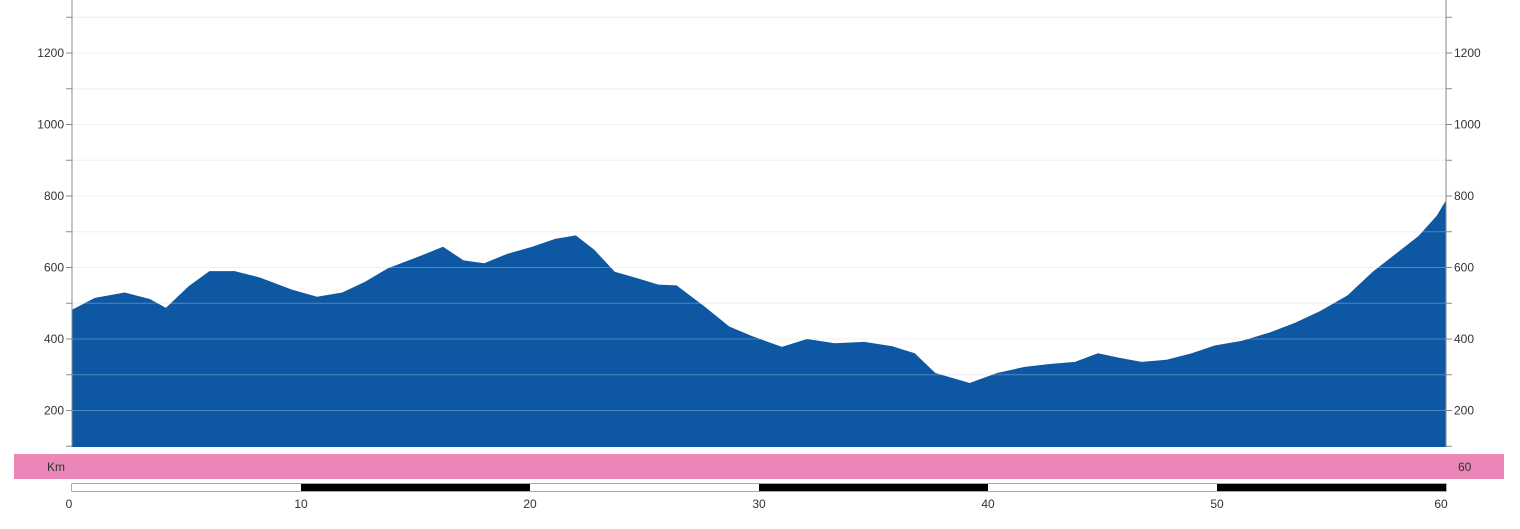 Image resolution: width=1520 pixels, height=529 pixels. I want to click on x-tick-label: 30, so click(759, 504).